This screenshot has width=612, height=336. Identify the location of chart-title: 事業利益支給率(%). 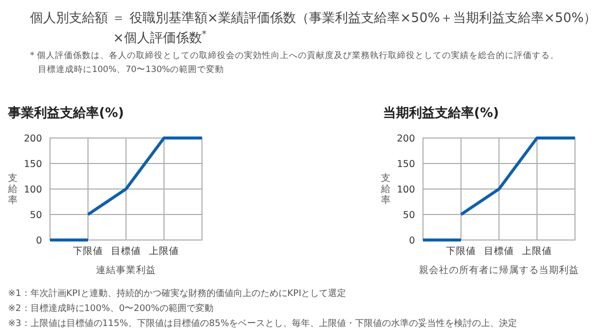
(65, 113).